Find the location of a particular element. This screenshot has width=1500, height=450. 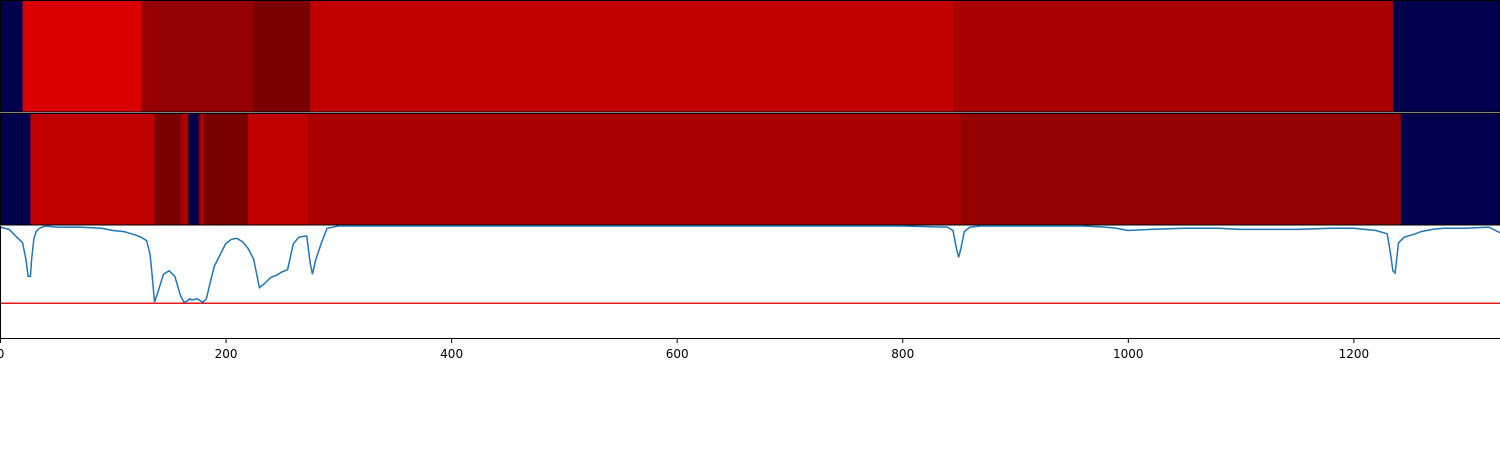

x-tick-label: 600 is located at coordinates (677, 354).